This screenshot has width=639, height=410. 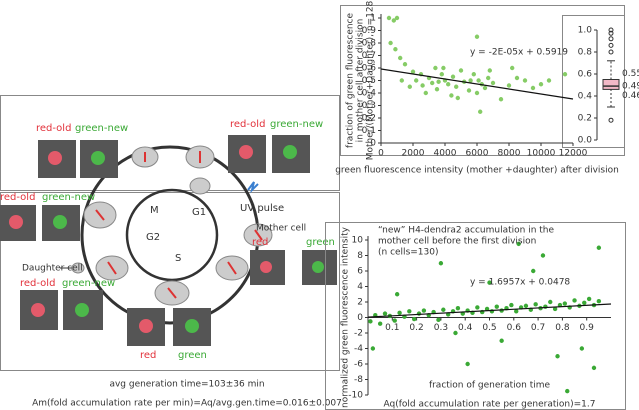 What do you see at coordinates (611, 52) in the screenshot?
I see `outlier` at bounding box center [611, 52].